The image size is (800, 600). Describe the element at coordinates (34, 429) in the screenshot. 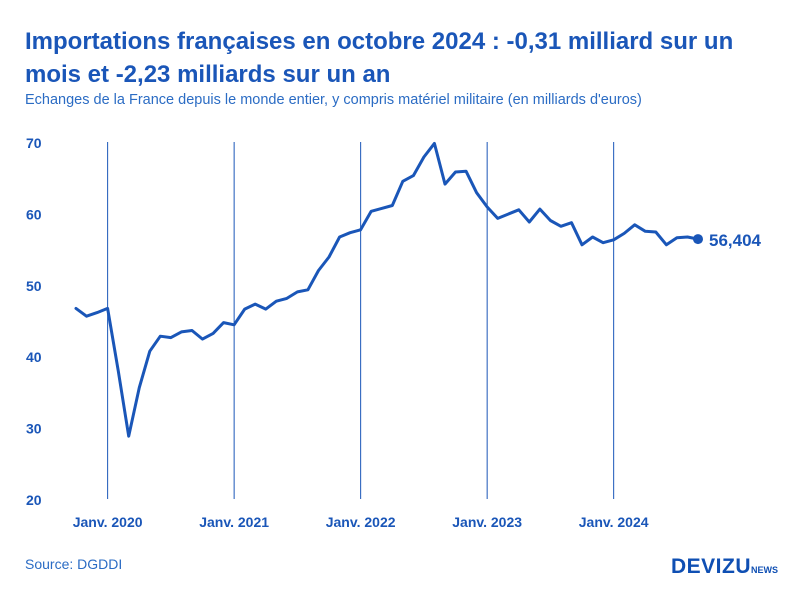

I see `y-tick-label: 30` at that location.